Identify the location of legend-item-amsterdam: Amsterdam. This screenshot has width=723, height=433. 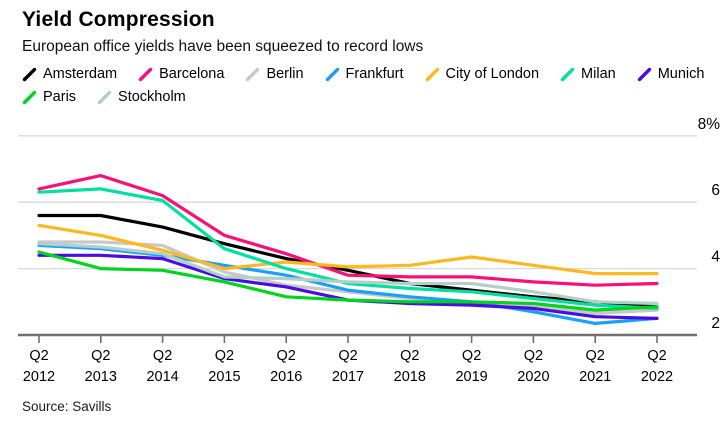
(69, 74).